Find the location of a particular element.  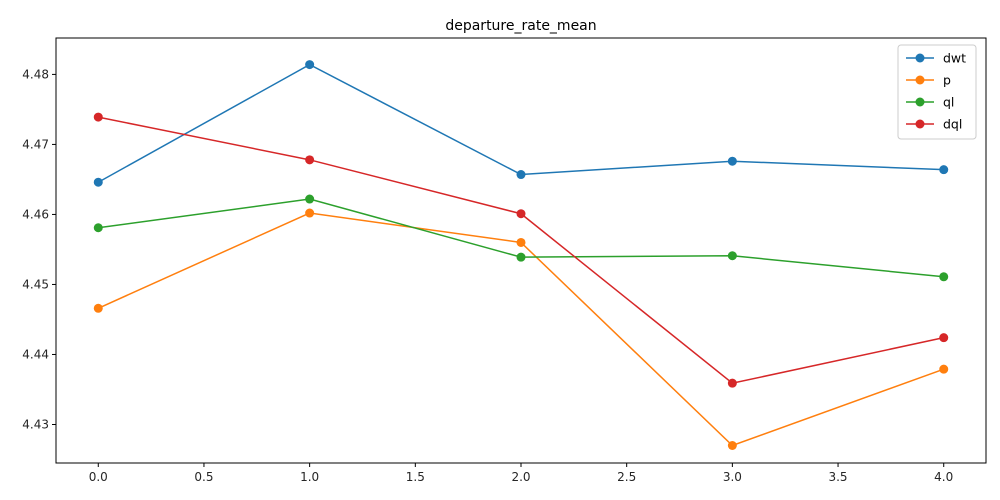

legend-item-p: p is located at coordinates (928, 80).